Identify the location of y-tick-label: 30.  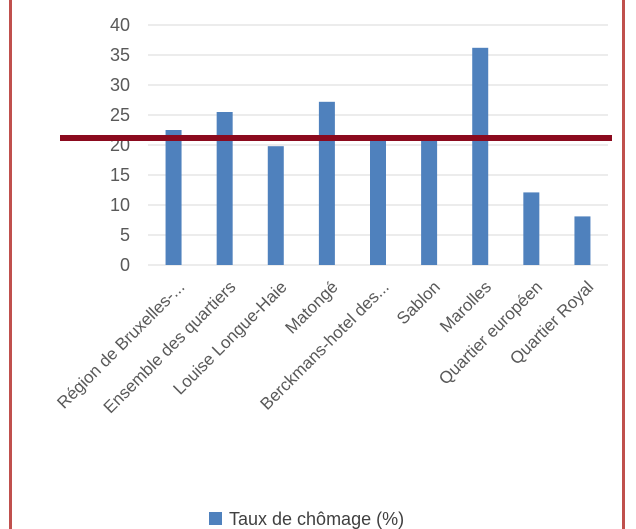
(120, 85).